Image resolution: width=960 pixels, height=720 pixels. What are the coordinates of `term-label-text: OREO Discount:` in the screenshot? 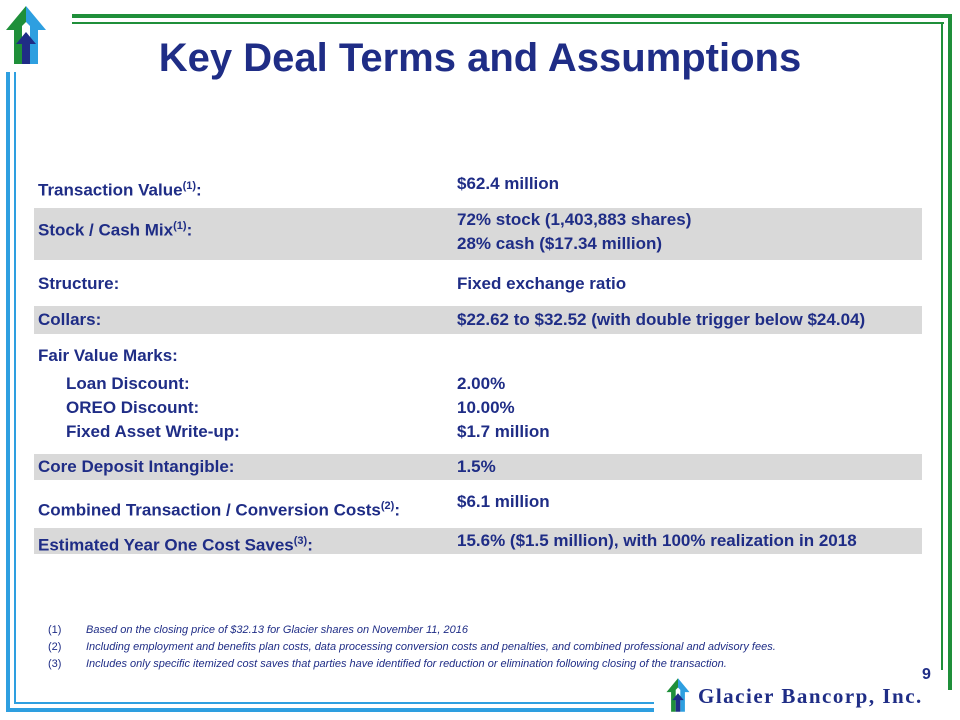 It's located at (133, 407).